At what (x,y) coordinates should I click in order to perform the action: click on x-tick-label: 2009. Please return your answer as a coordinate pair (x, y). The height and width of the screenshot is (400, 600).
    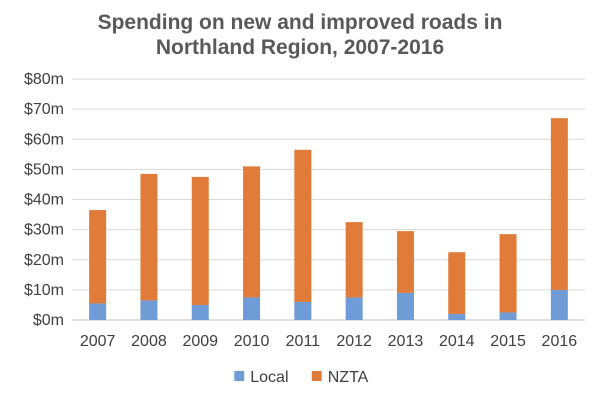
    Looking at the image, I should click on (200, 341).